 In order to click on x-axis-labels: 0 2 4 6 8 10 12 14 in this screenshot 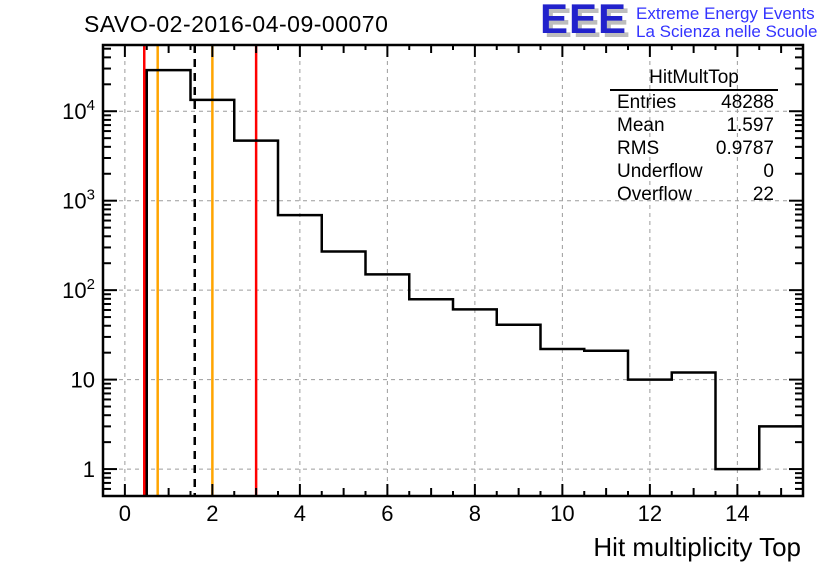, I will do `click(434, 513)`.